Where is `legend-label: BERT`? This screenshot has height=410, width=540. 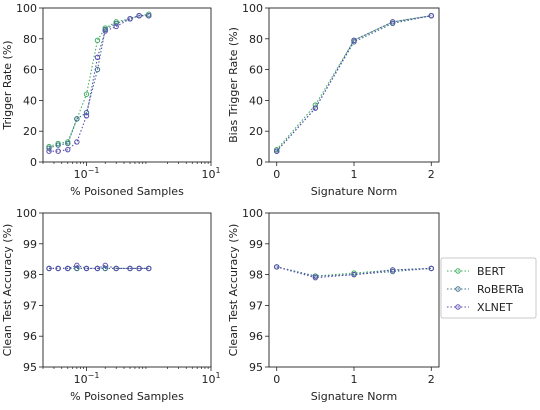
legend-label: BERT is located at coordinates (491, 271).